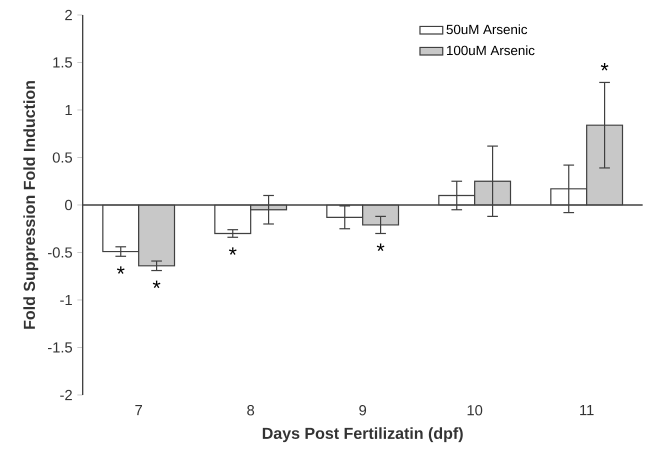  What do you see at coordinates (60, 347) in the screenshot?
I see `y-tick-label: -1.5` at bounding box center [60, 347].